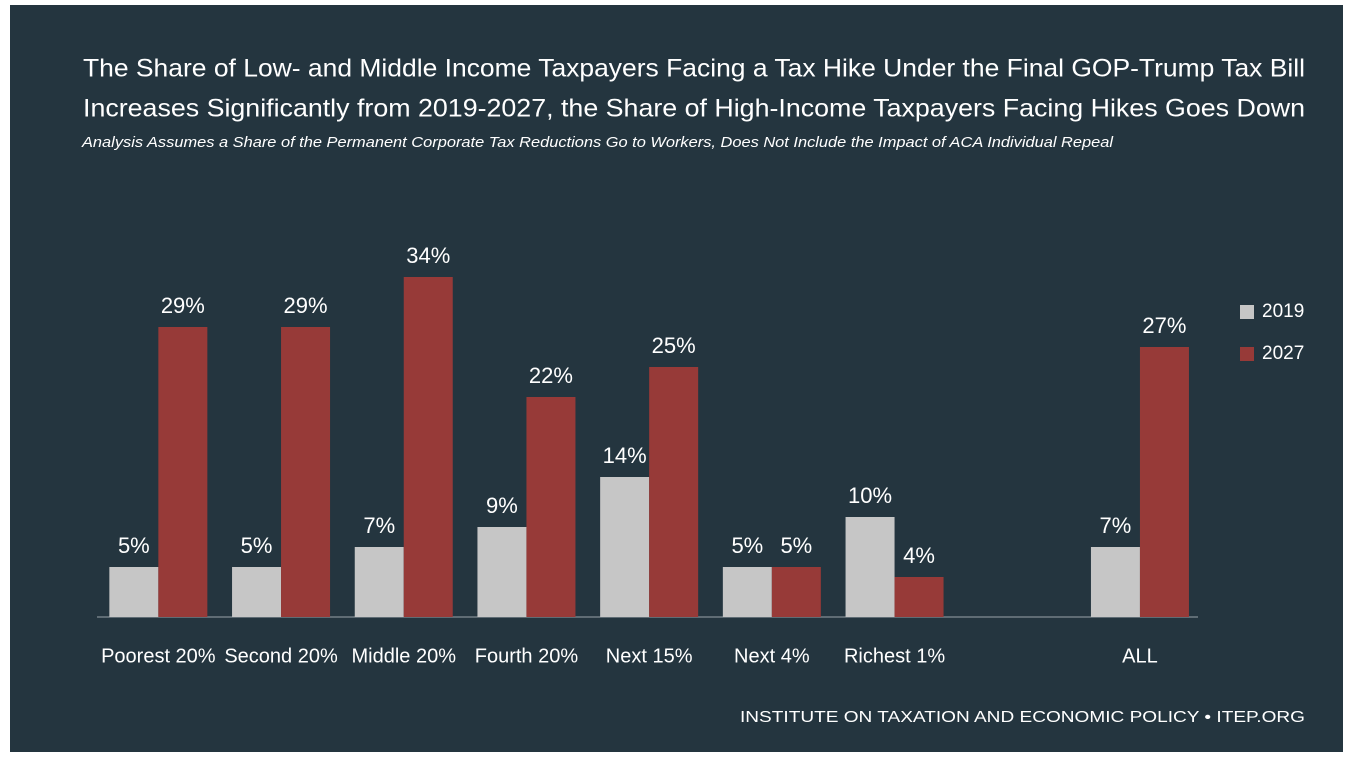  I want to click on value-label: 14%, so click(625, 455).